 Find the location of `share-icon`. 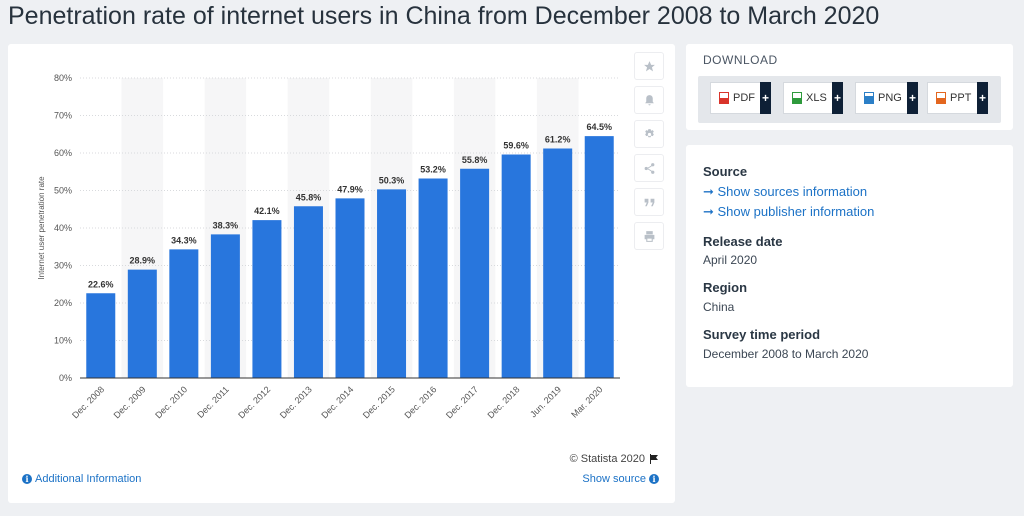

share-icon is located at coordinates (649, 168).